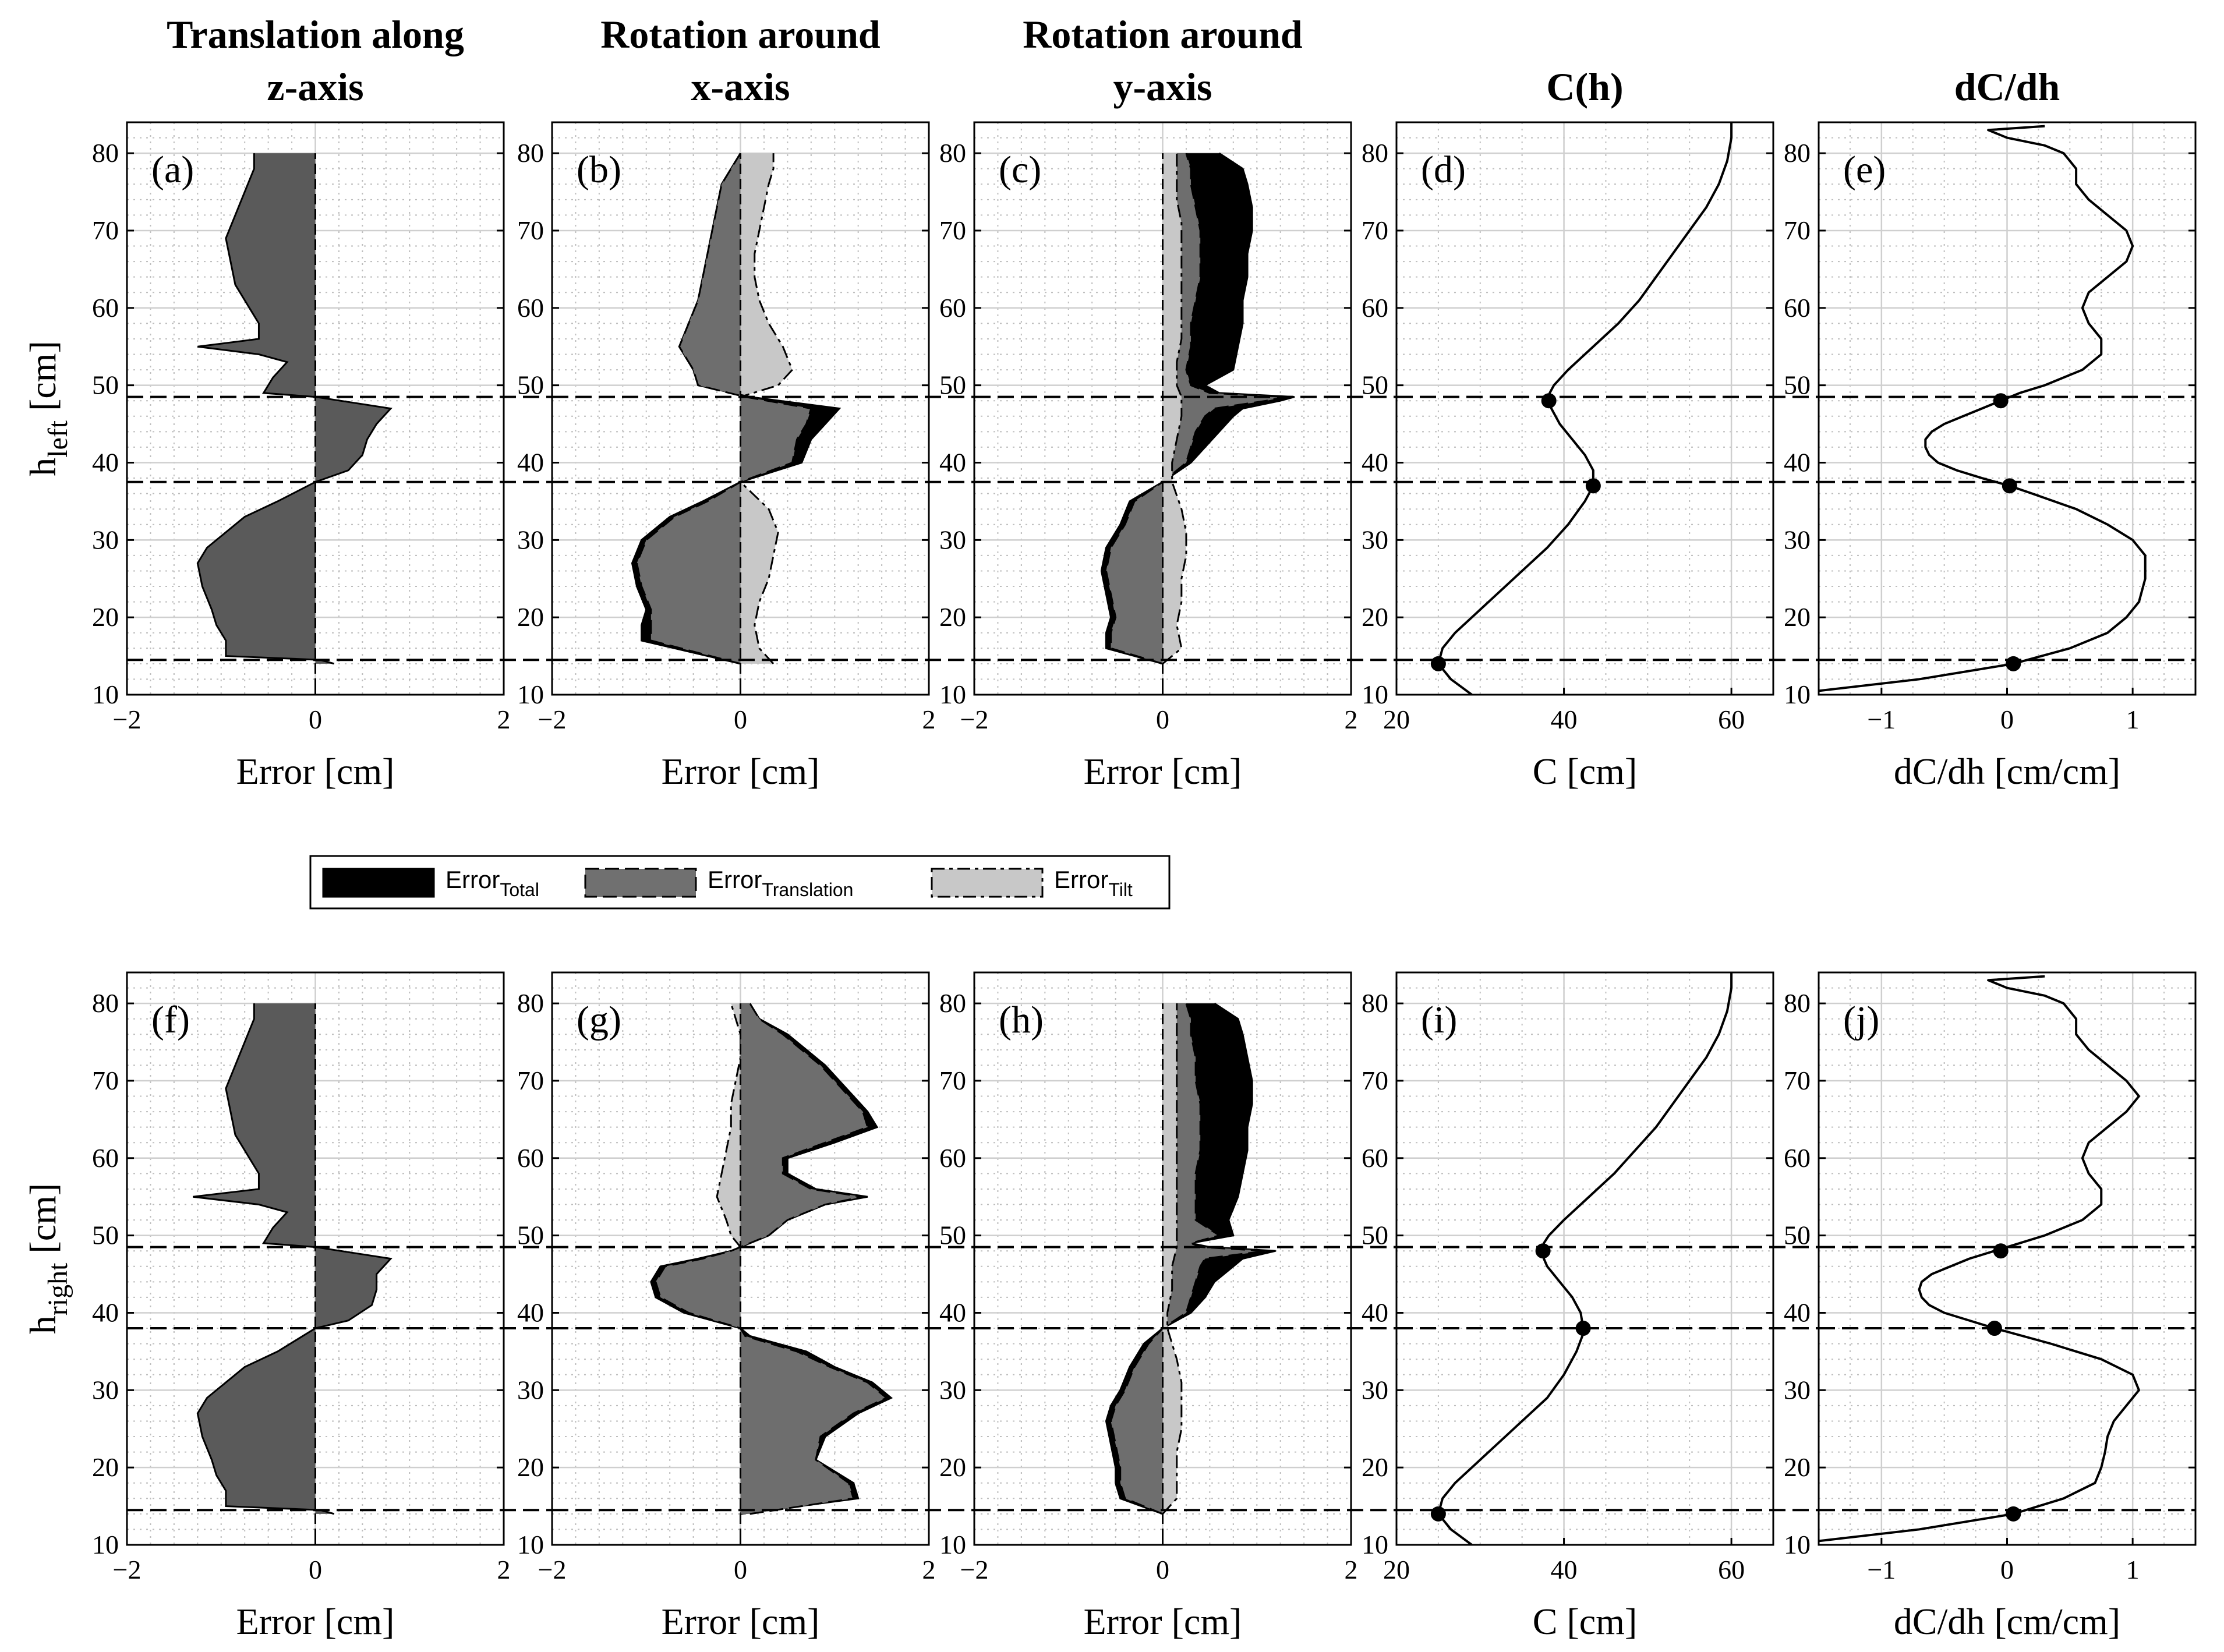 The width and height of the screenshot is (2224, 1652). I want to click on row-2-ylabel-text: hright [cm], so click(47, 1258).